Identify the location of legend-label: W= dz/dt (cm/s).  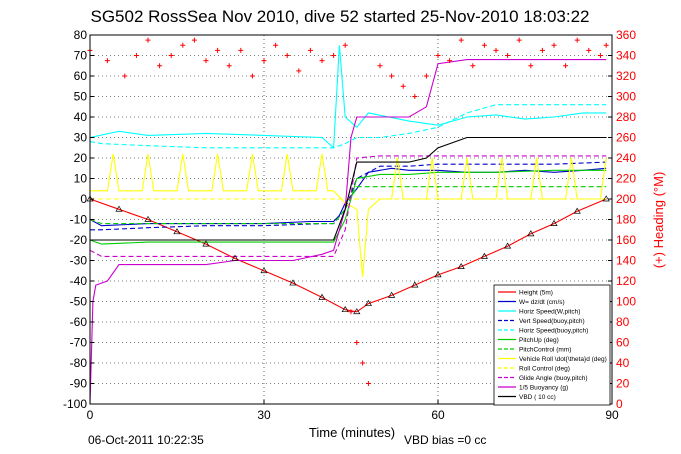
(542, 302).